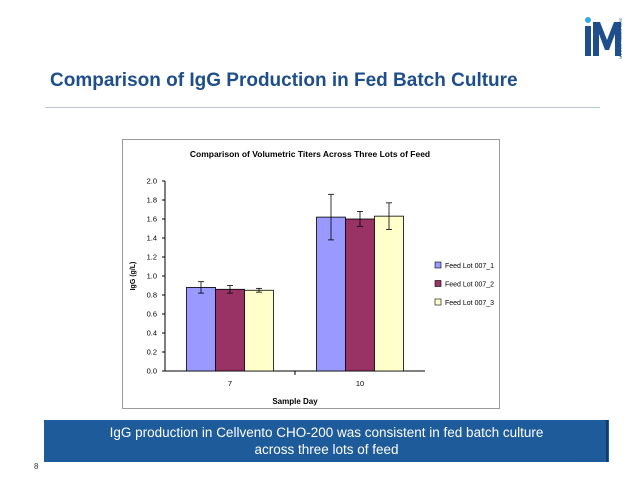 The width and height of the screenshot is (638, 479). Describe the element at coordinates (133, 276) in the screenshot. I see `y-axis-label: IgG (g/L)` at that location.